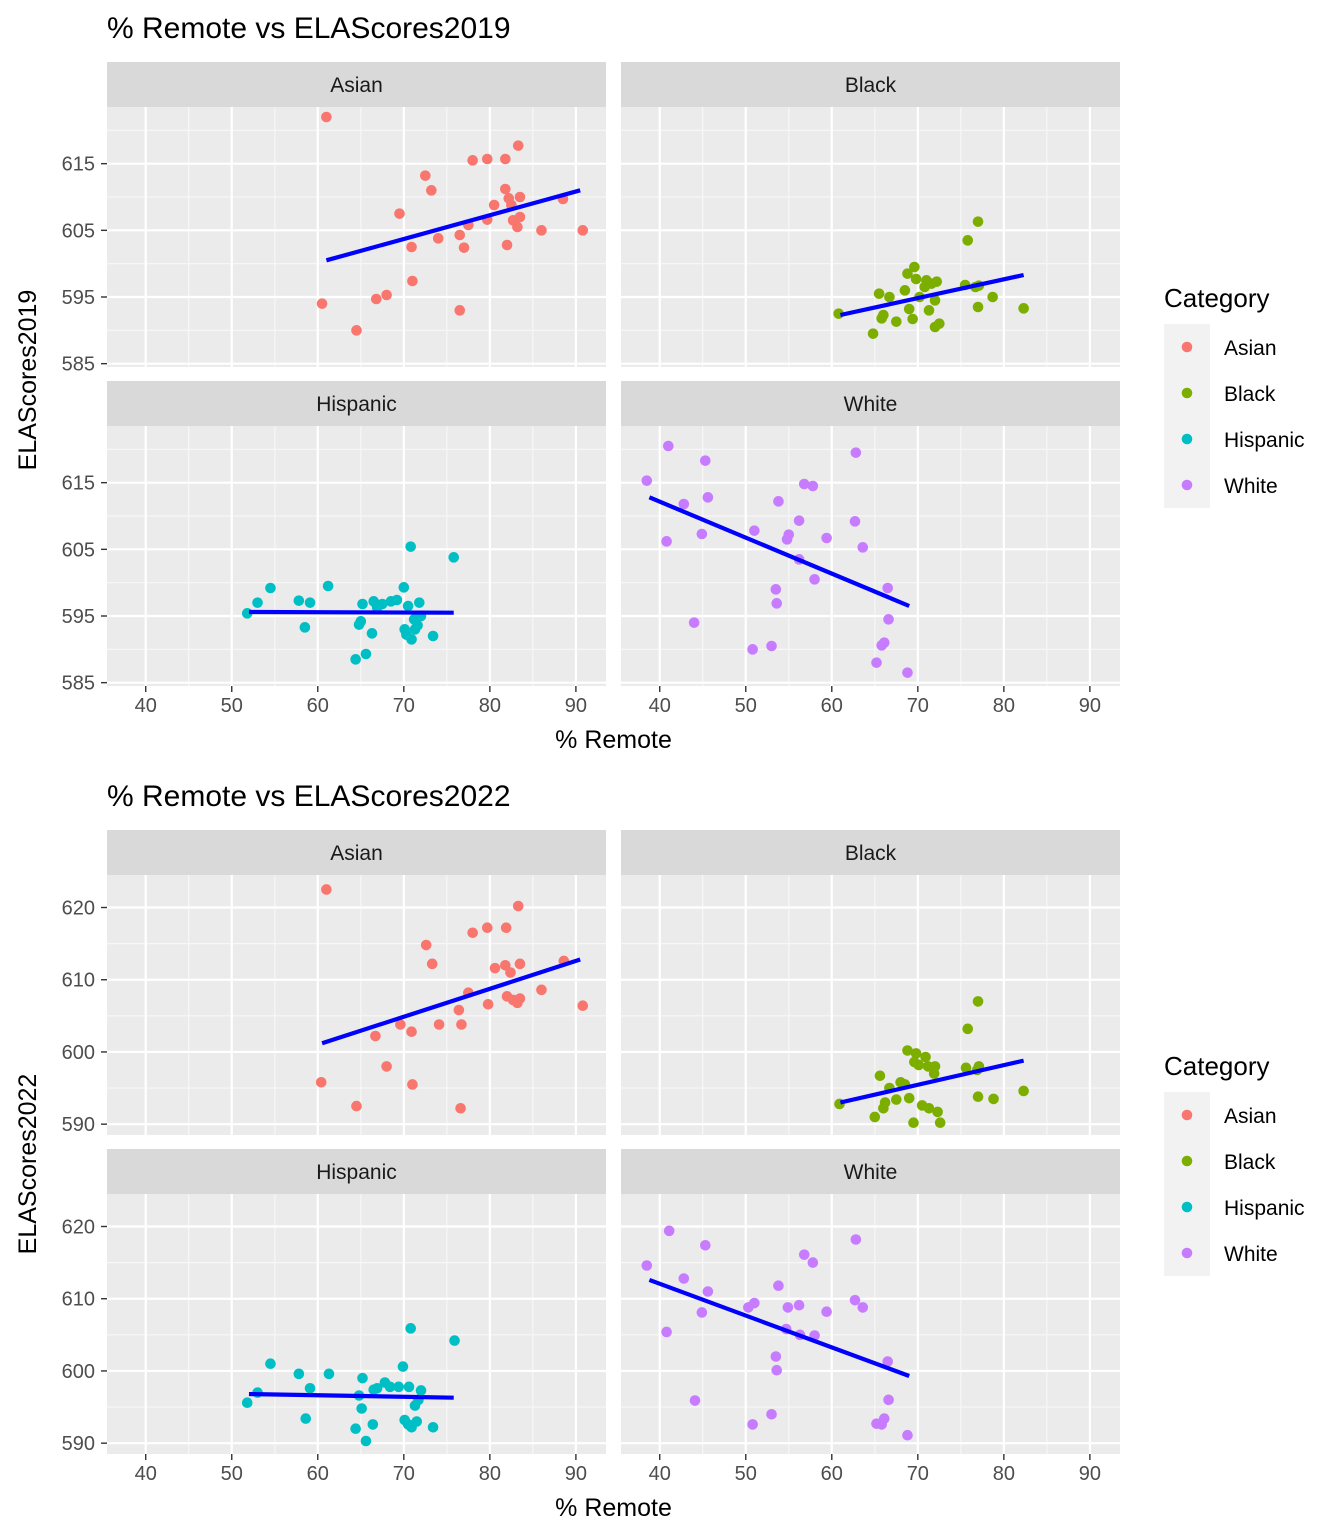 The width and height of the screenshot is (1344, 1536). I want to click on y-axis-label: ELAScores2019, so click(28, 380).